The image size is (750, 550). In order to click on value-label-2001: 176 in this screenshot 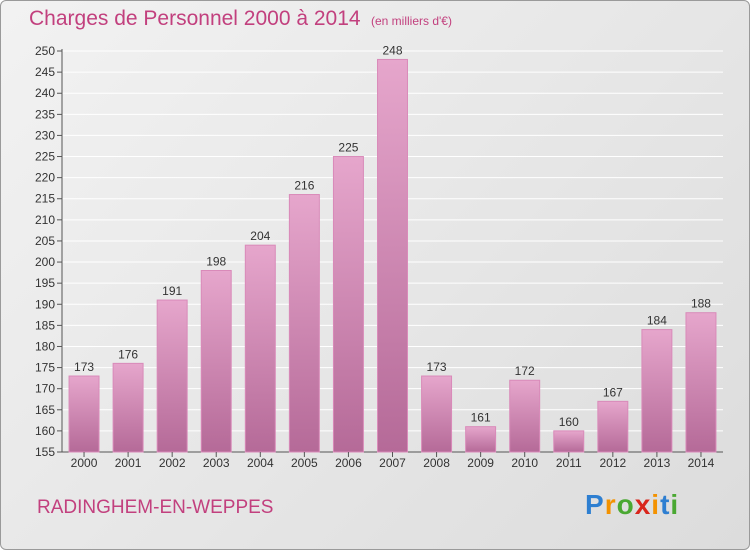, I will do `click(128, 354)`.